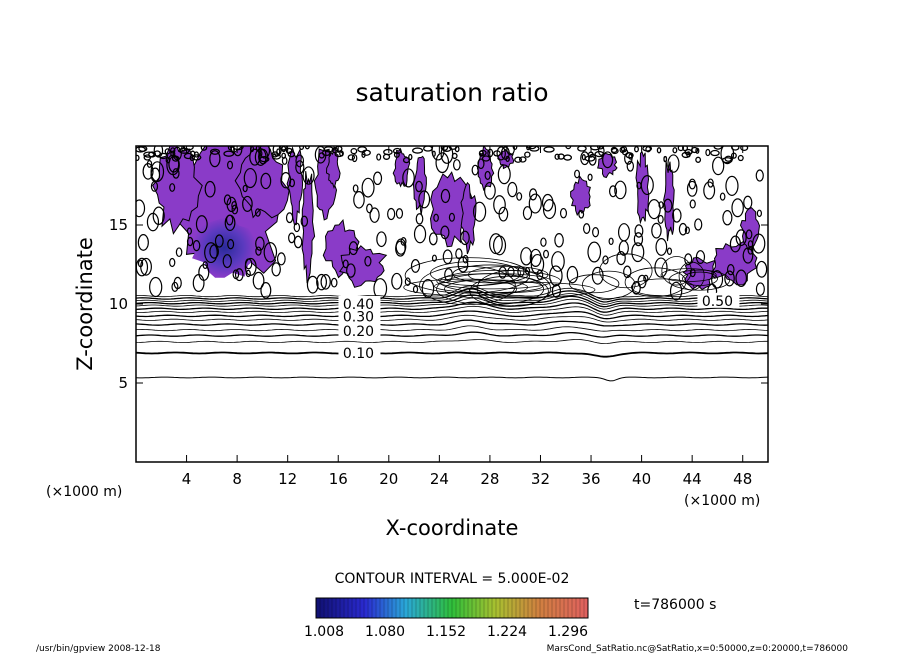 The width and height of the screenshot is (904, 658). Describe the element at coordinates (452, 528) in the screenshot. I see `x-axis-label: X-coordinate` at that location.